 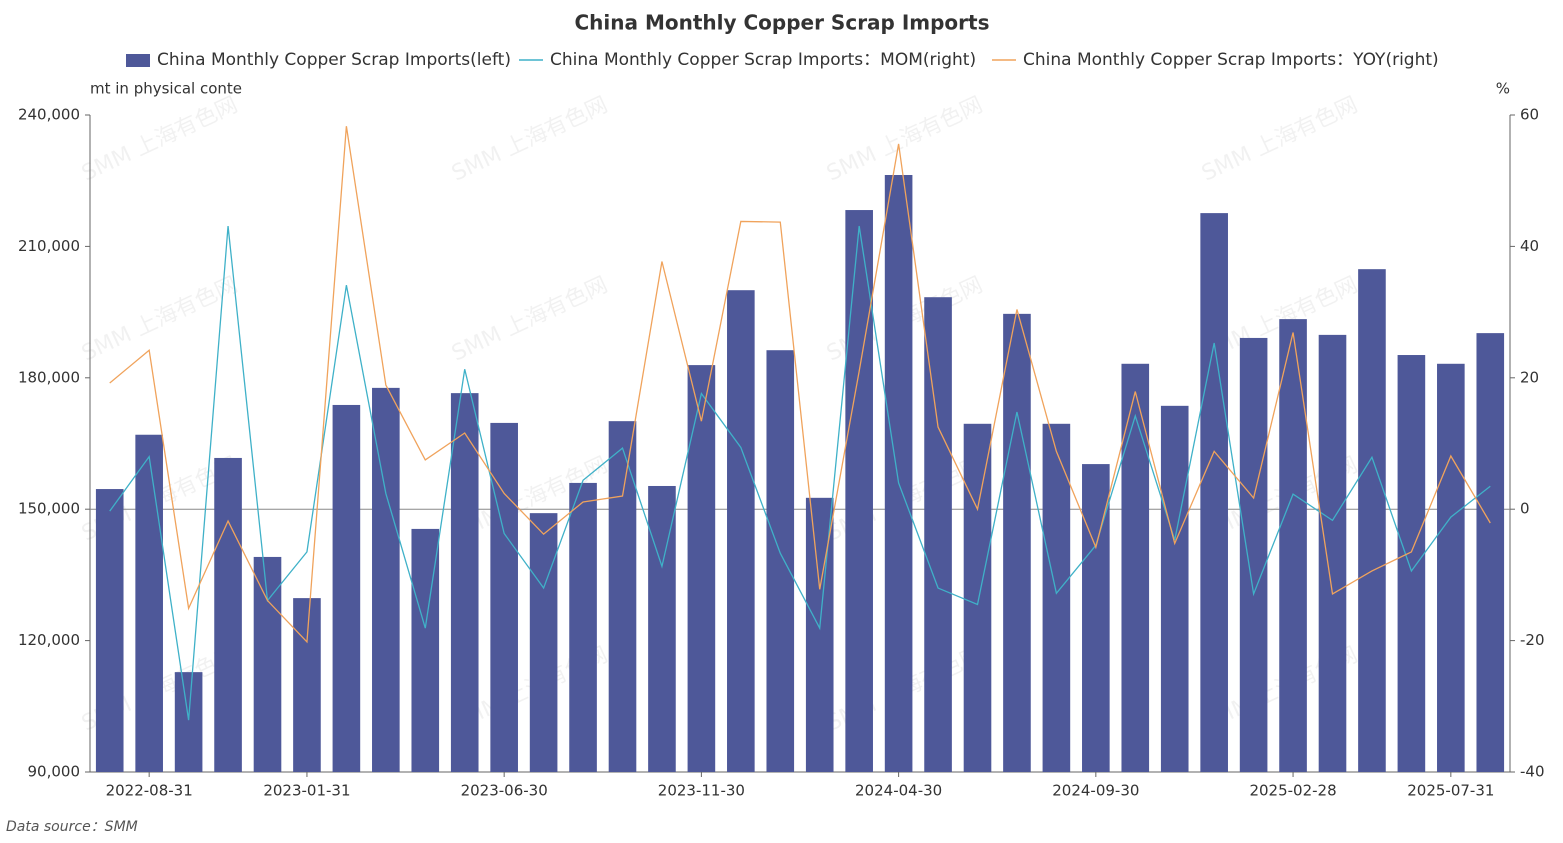 What do you see at coordinates (781, 23) in the screenshot?
I see `chart-title: China Monthly Copper Scrap Imports` at bounding box center [781, 23].